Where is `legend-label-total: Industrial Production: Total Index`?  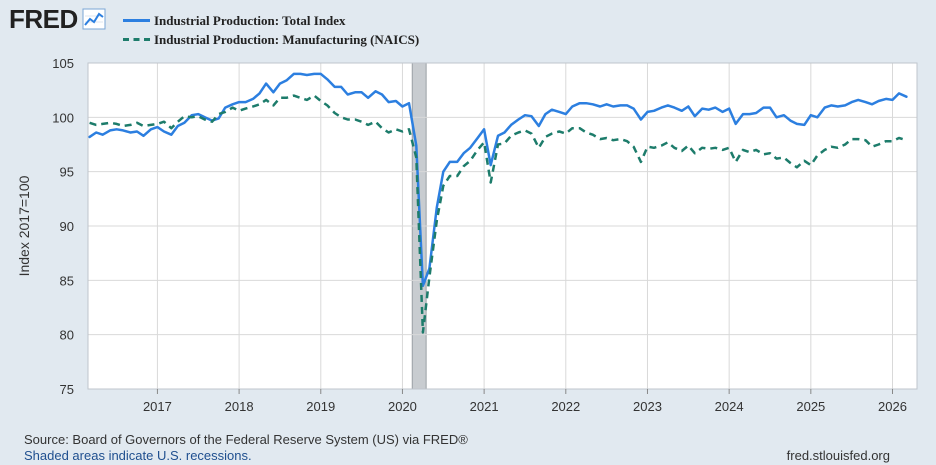
legend-label-total: Industrial Production: Total Index is located at coordinates (250, 20).